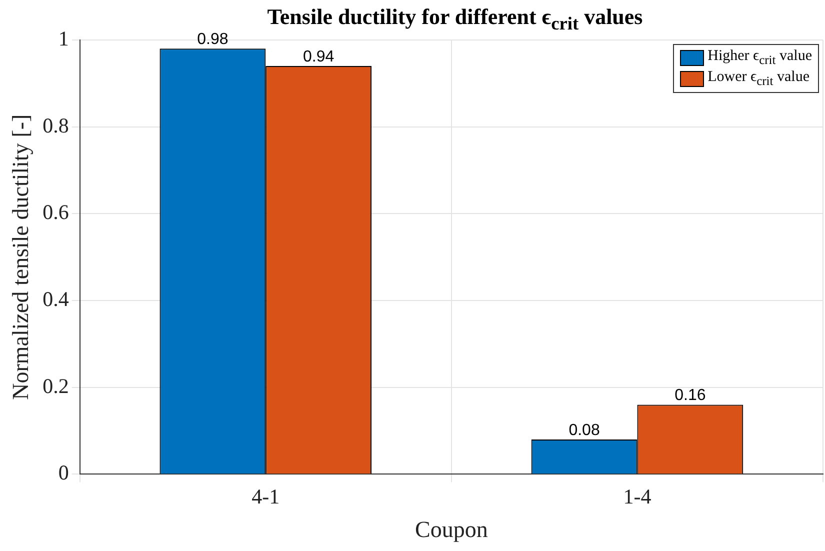 This screenshot has width=825, height=551. What do you see at coordinates (451, 529) in the screenshot?
I see `x-axis-title: Coupon` at bounding box center [451, 529].